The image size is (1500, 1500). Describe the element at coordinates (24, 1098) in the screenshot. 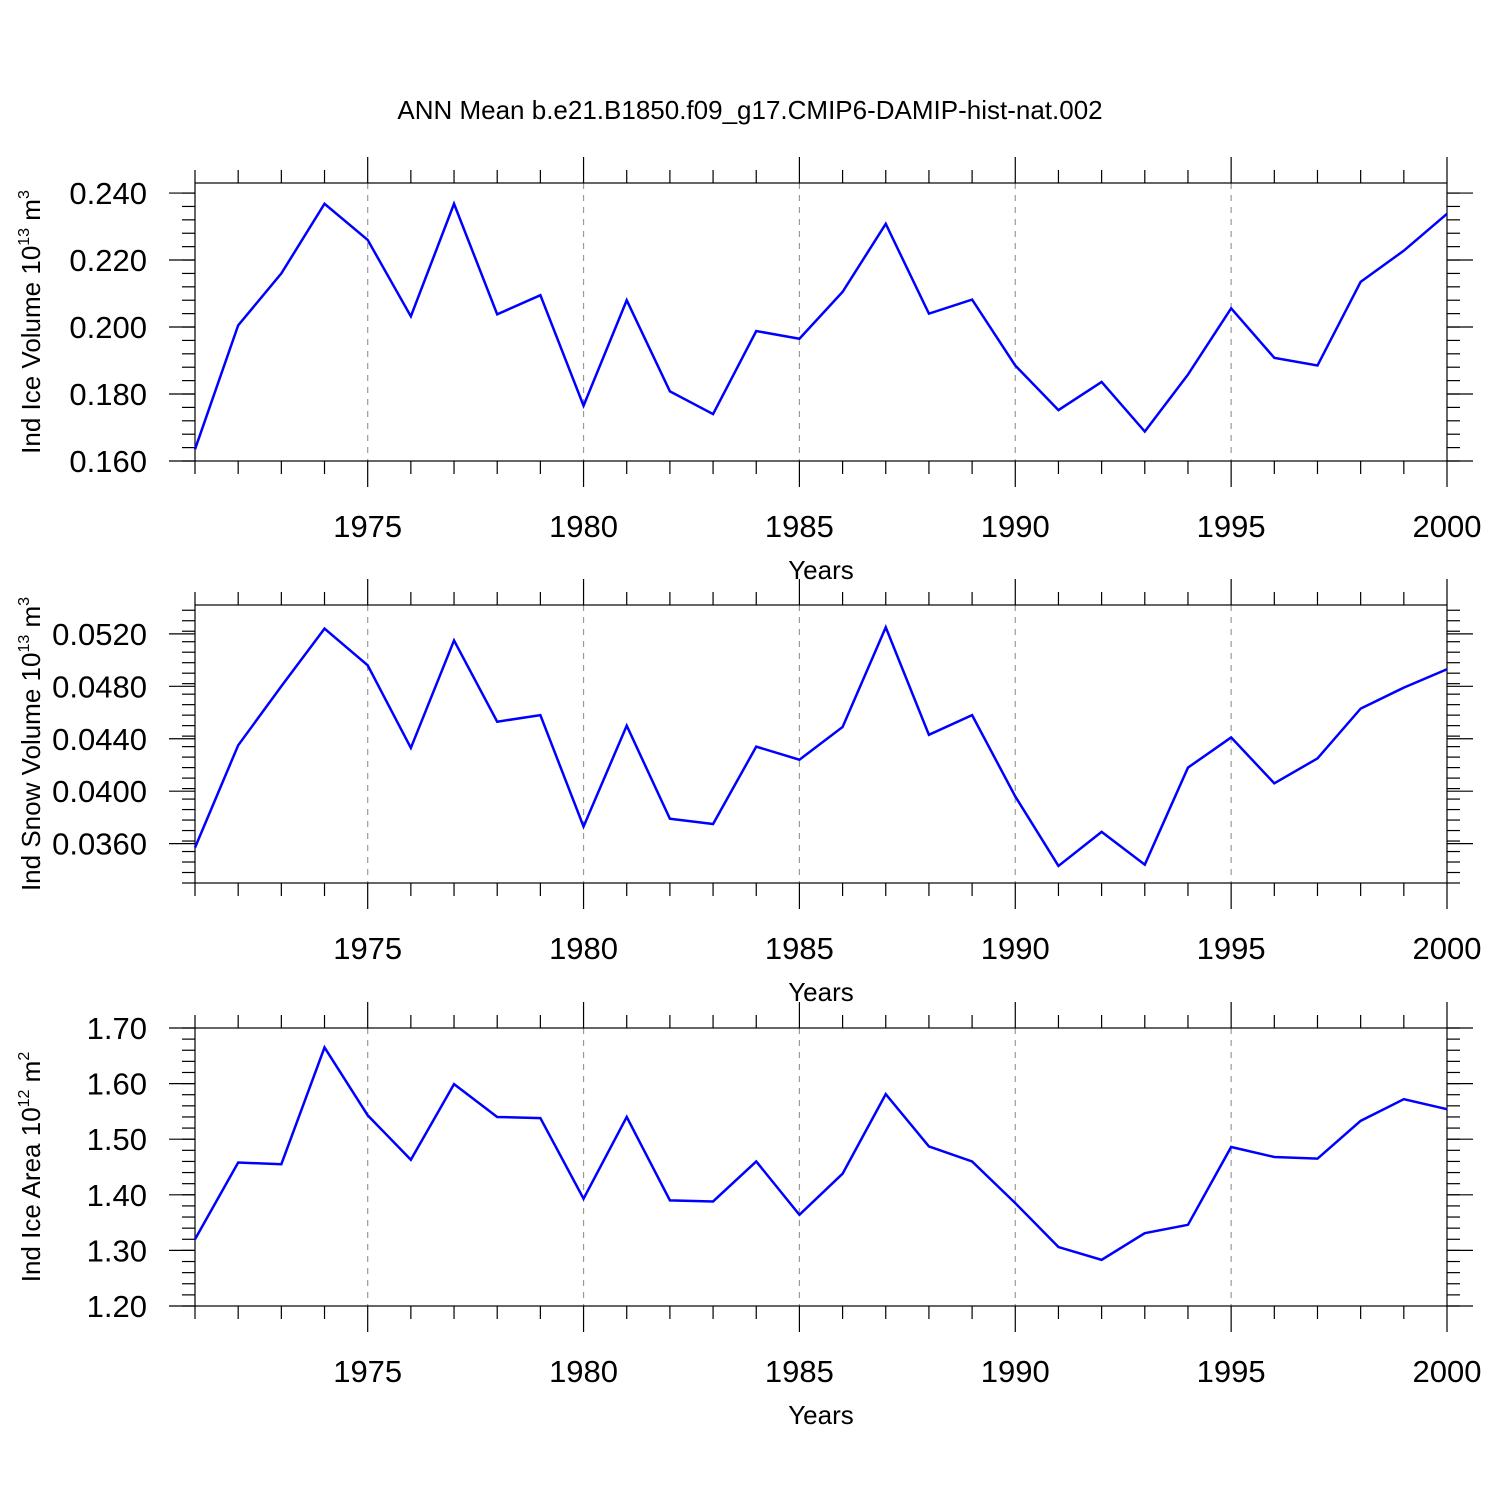

I see `y-axis-label-exponent: 12` at that location.